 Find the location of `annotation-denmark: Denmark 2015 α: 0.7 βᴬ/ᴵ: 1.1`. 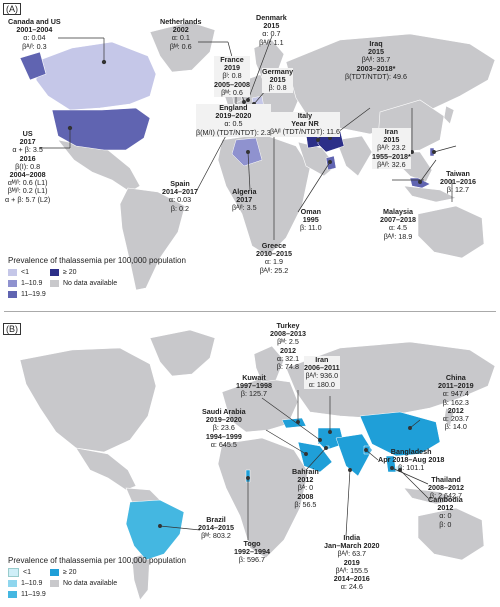

annotation-denmark: Denmark 2015 α: 0.7 βᴬ/ᴵ: 1.1 is located at coordinates (271, 30).